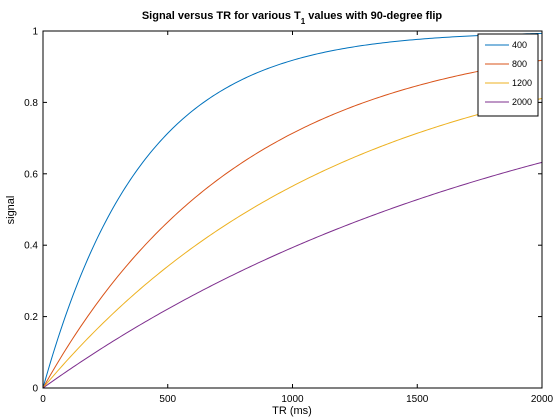  What do you see at coordinates (35, 32) in the screenshot?
I see `y-tick-label: 1` at bounding box center [35, 32].